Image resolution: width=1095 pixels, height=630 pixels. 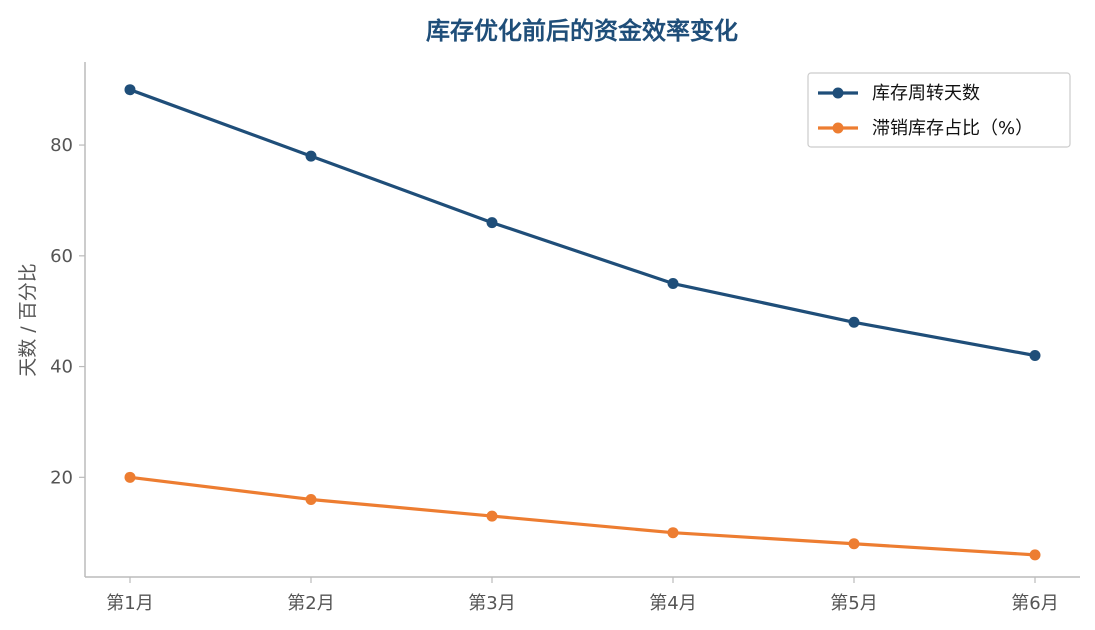 I want to click on y-tick-label: 20, so click(x=61, y=477).